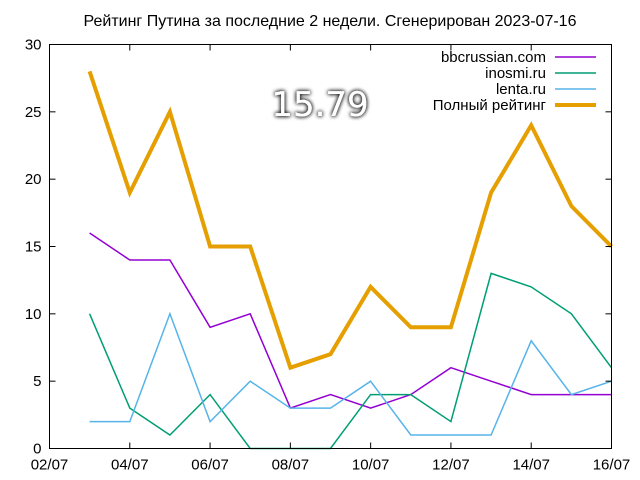  What do you see at coordinates (130, 465) in the screenshot?
I see `x-tick-label: 04/07` at bounding box center [130, 465].